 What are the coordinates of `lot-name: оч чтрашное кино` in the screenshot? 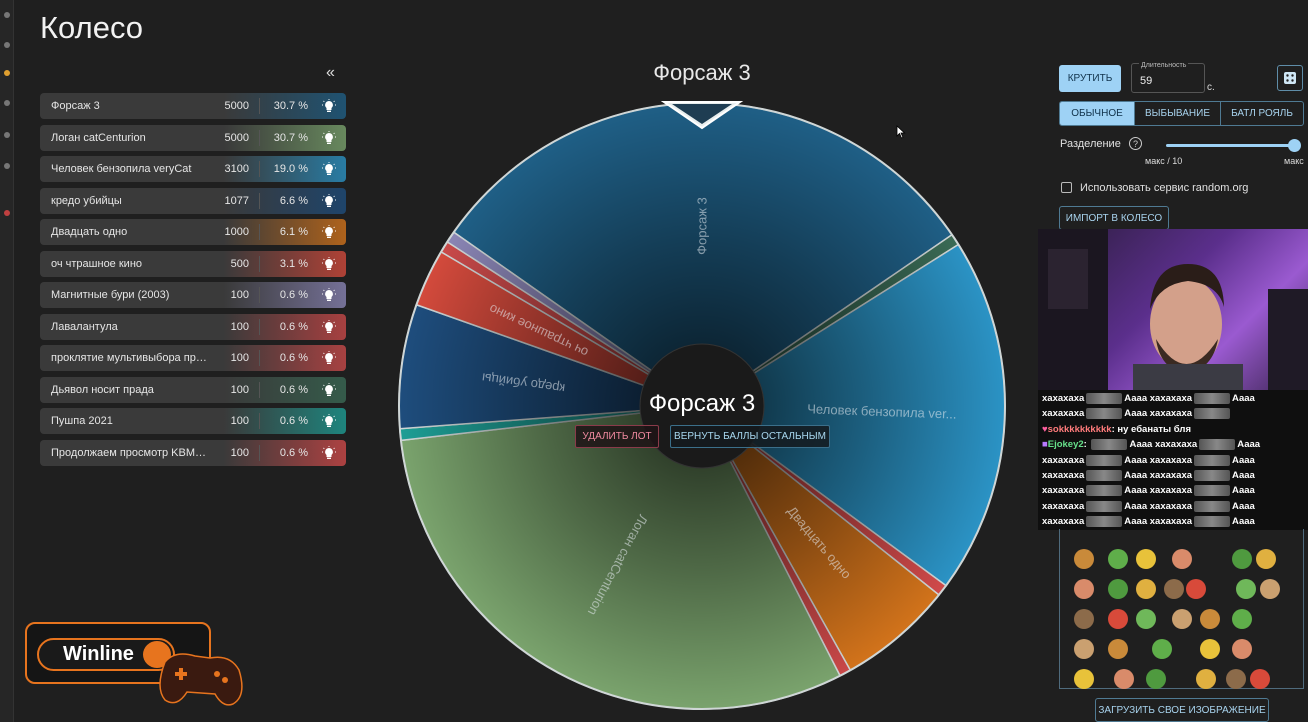 It's located at (97, 263).